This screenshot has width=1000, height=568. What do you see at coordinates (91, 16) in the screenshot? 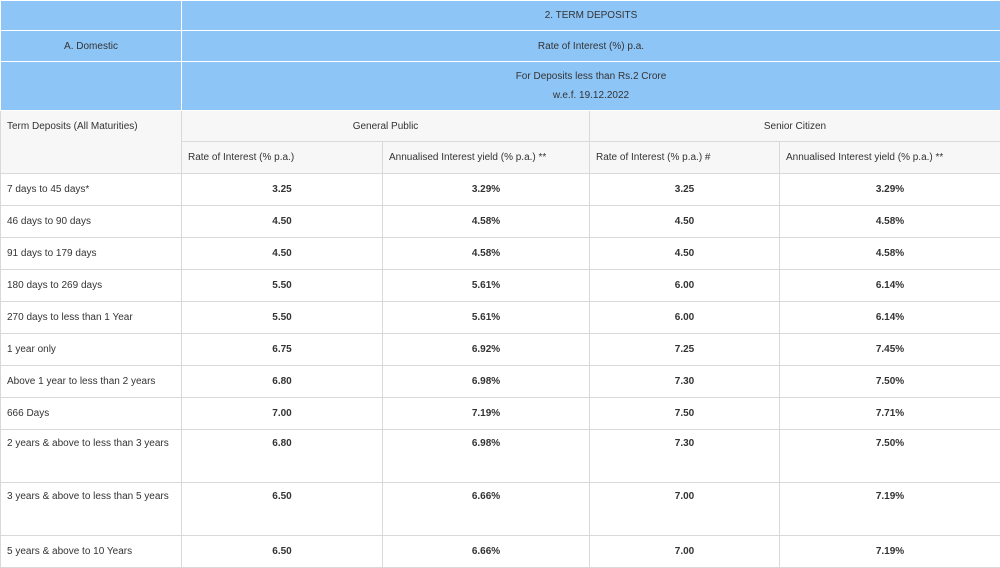
I see `corner-cell` at bounding box center [91, 16].